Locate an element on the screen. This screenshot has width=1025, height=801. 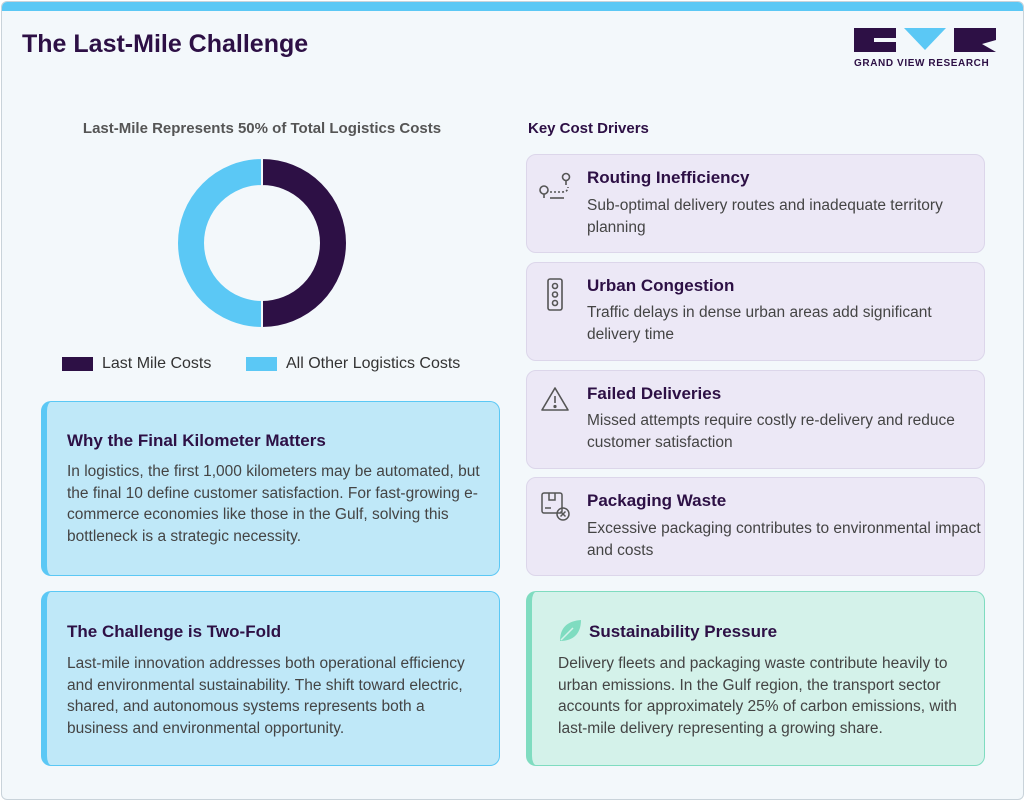
sustainability-box is located at coordinates (755, 678).